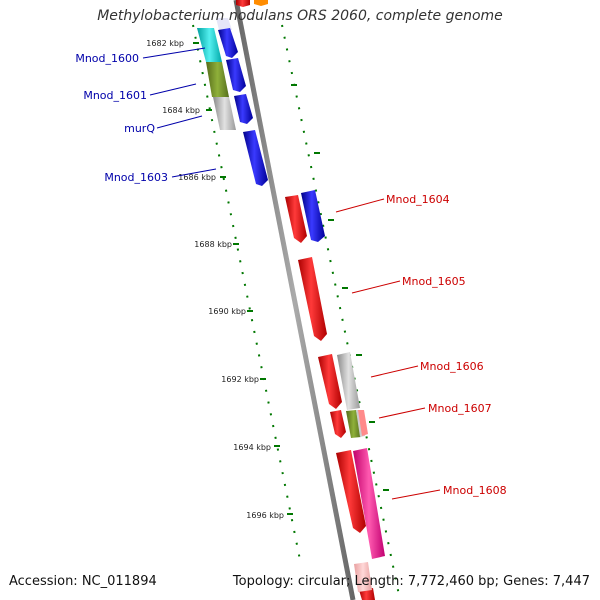 This screenshot has height=600, width=600. Describe the element at coordinates (369, 503) in the screenshot. I see `gene-feature-pink` at that location.